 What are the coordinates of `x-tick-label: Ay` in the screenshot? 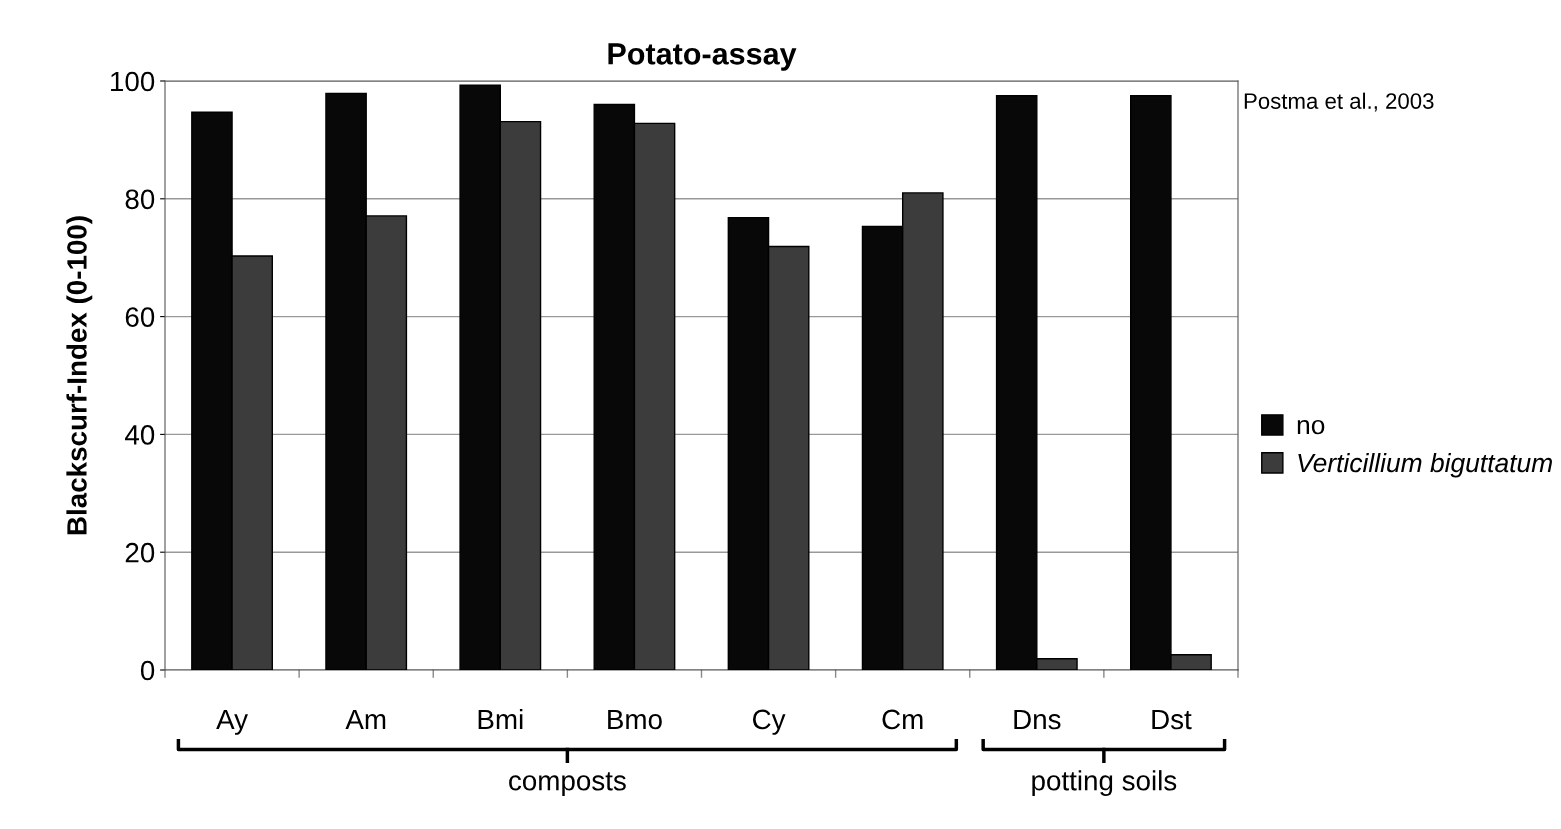 It's located at (232, 722).